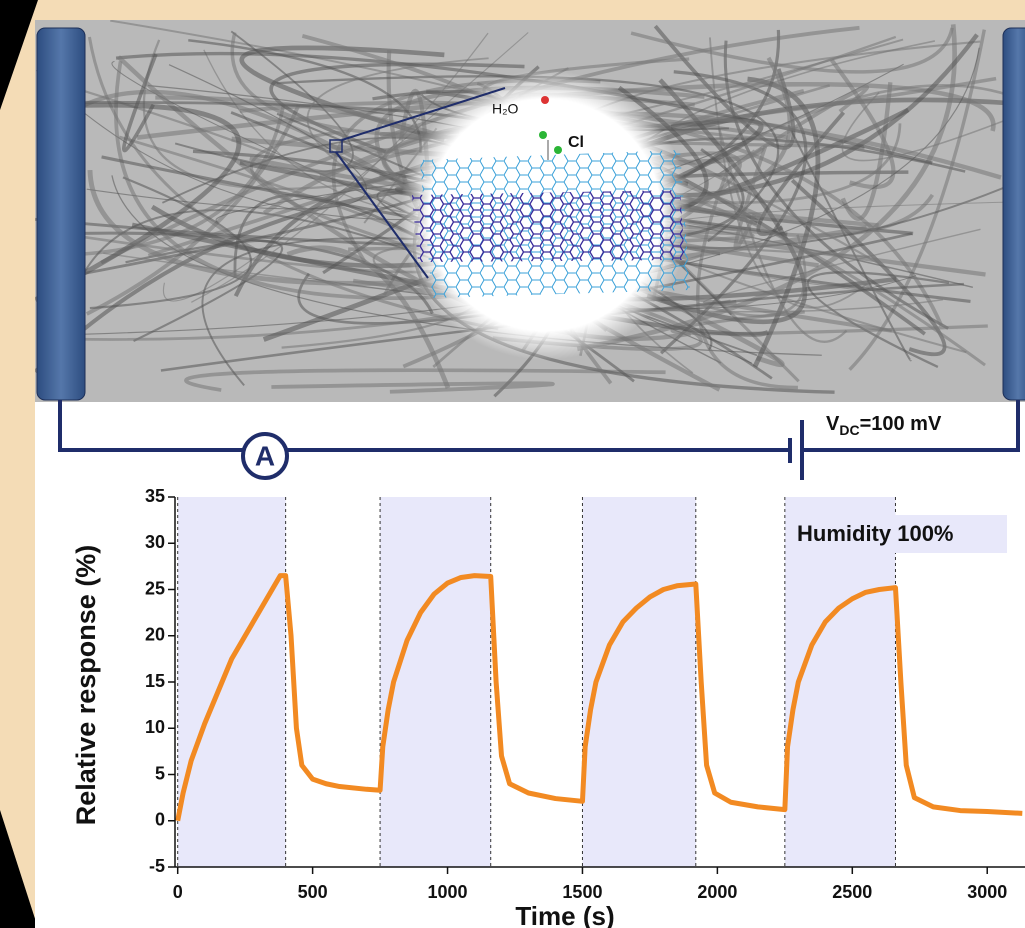  I want to click on x-tick-label: 1500, so click(582, 892).